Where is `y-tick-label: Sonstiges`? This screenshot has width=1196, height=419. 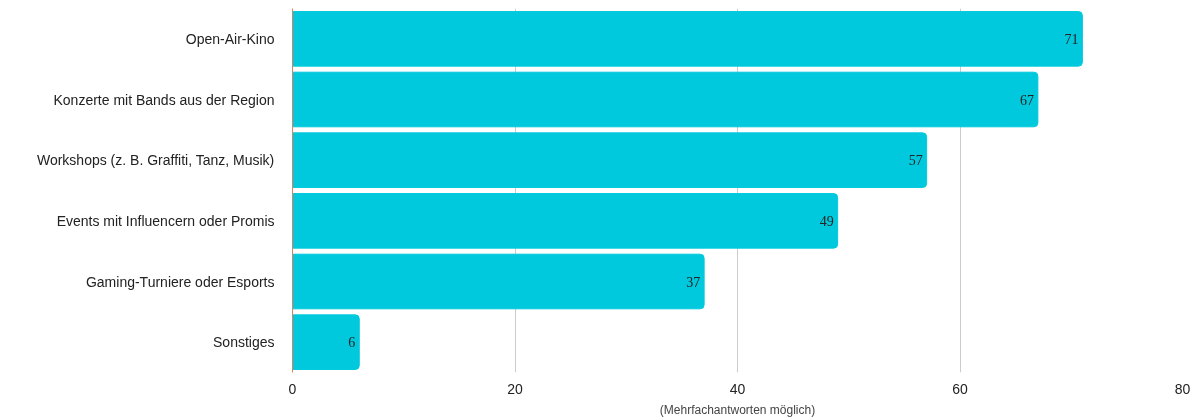
y-tick-label: Sonstiges is located at coordinates (244, 342).